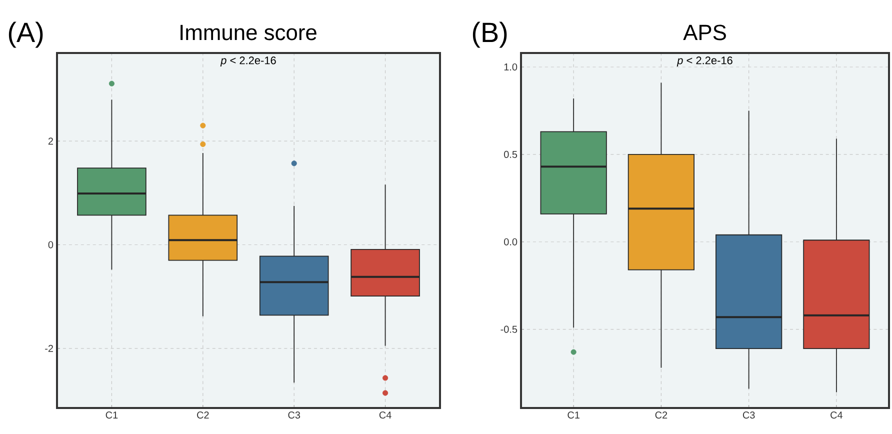 This screenshot has width=892, height=434. What do you see at coordinates (25, 35) in the screenshot?
I see `text: (A)` at bounding box center [25, 35].